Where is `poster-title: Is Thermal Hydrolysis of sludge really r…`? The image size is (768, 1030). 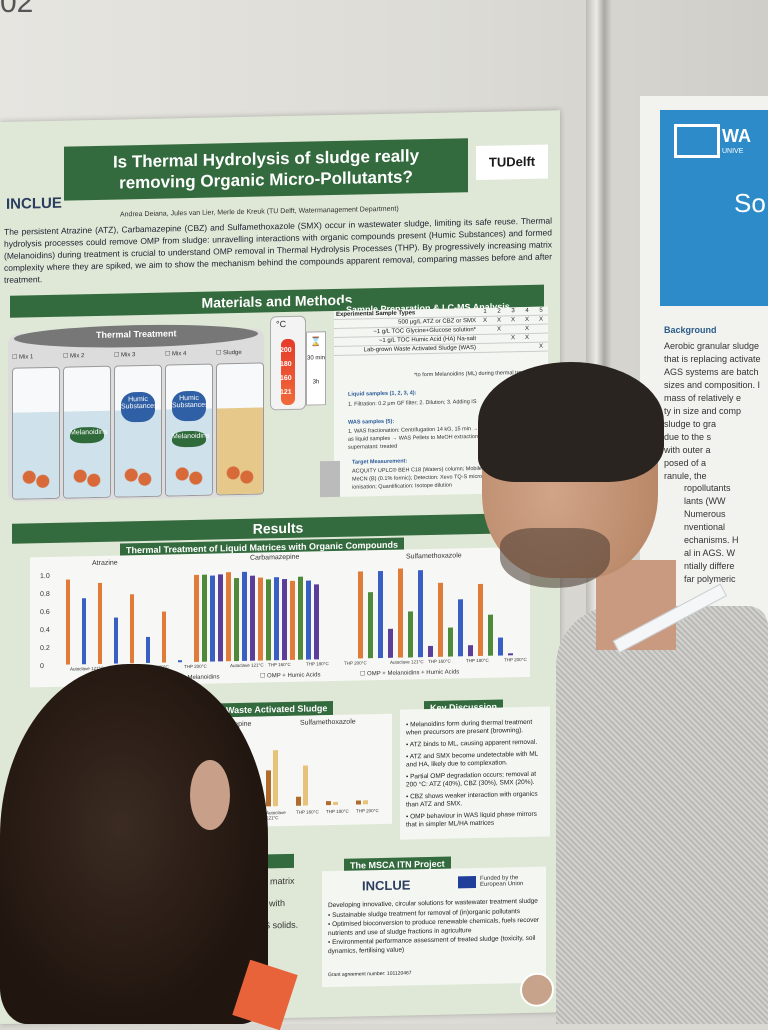
poster-title: Is Thermal Hydrolysis of sludge really r… is located at coordinates (266, 169).